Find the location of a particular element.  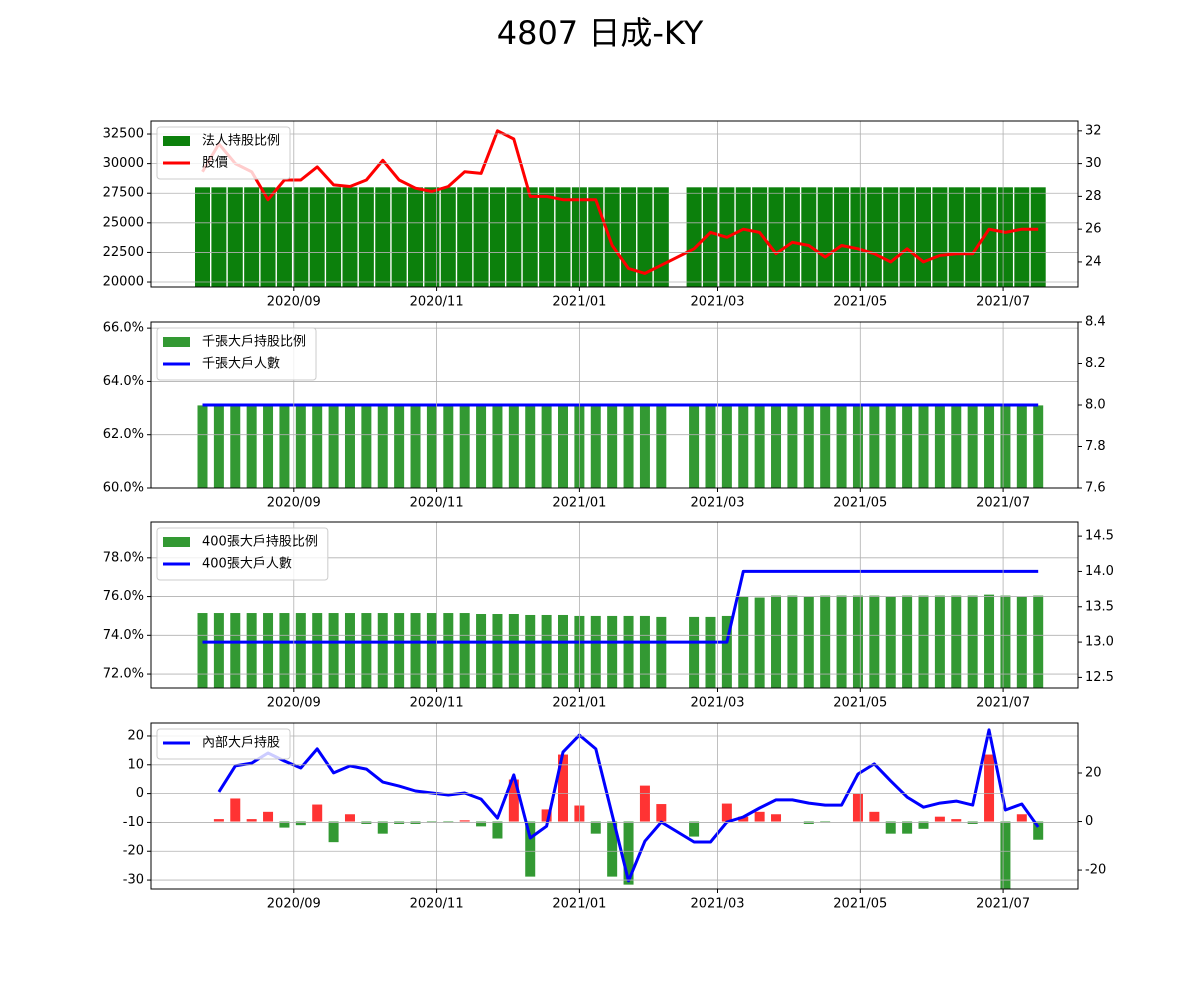

legend-label: 千張大戶持股比例 is located at coordinates (254, 342).